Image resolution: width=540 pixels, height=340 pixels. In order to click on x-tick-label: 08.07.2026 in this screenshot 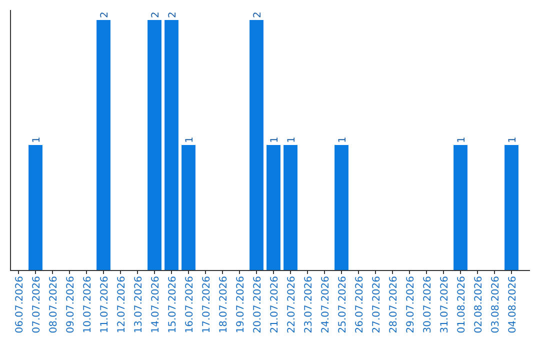, I will do `click(54, 305)`.